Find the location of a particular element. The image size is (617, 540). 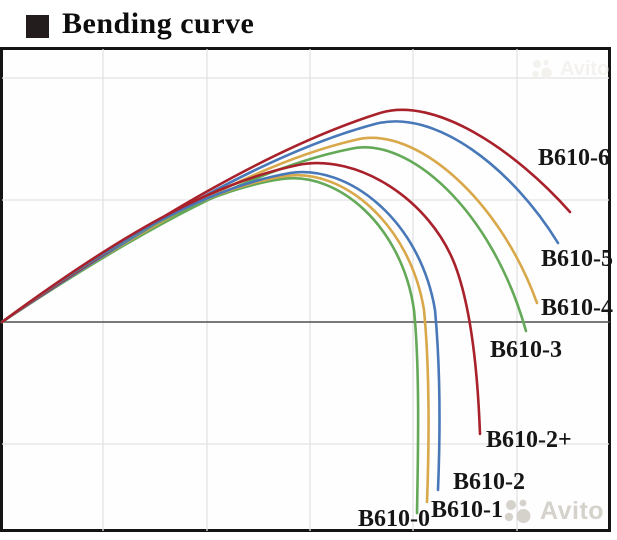

page-title: Bending curve is located at coordinates (158, 23).